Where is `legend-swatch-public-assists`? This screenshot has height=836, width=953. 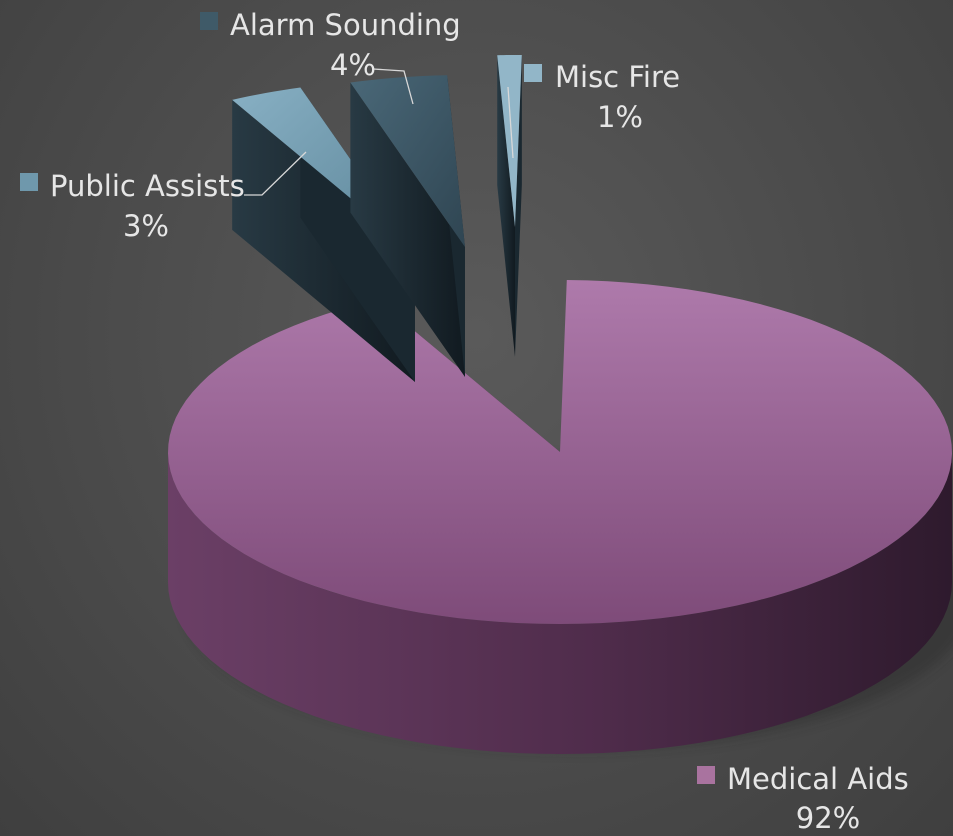
legend-swatch-public-assists is located at coordinates (29, 182).